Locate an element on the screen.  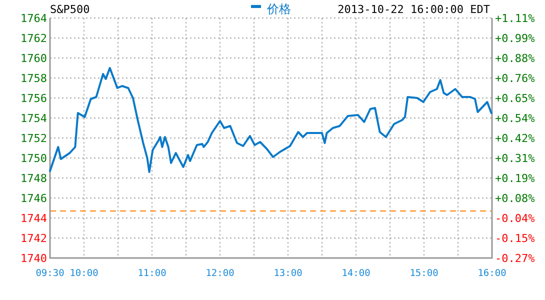
y2-tick-label: +0.76% is located at coordinates (515, 78).